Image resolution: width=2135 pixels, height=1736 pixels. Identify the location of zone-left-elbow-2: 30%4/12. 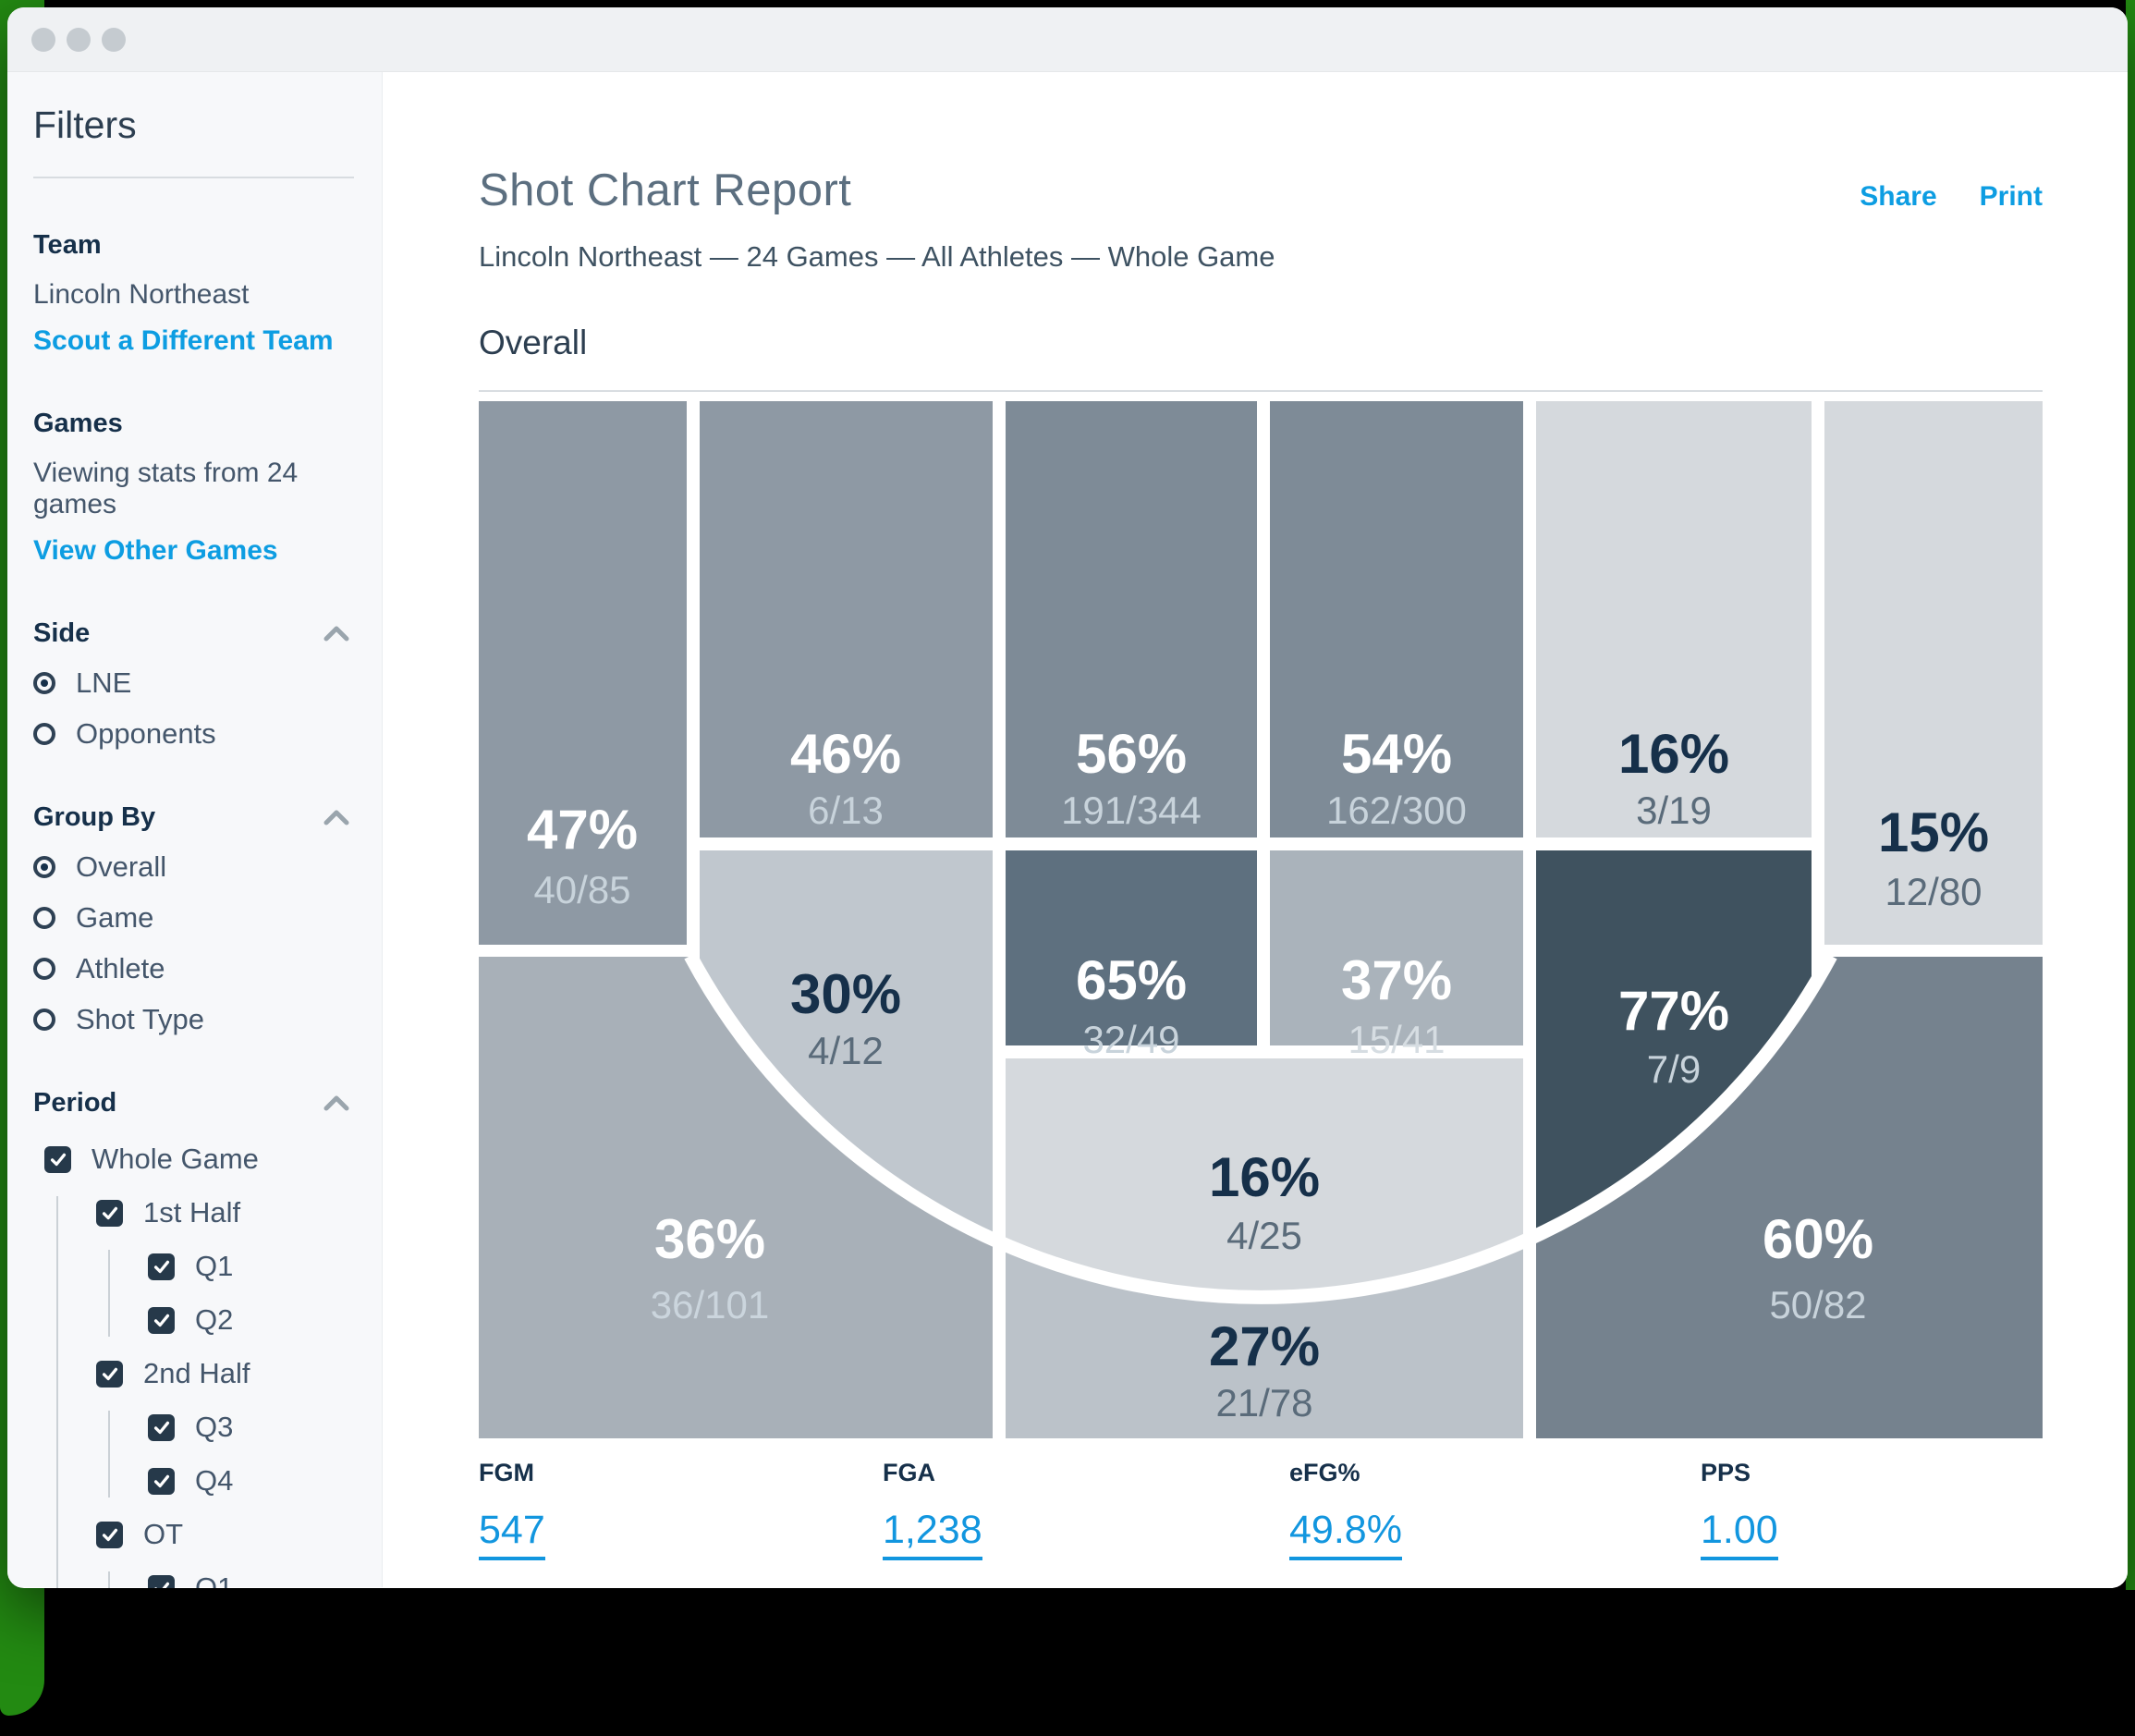
(847, 1044).